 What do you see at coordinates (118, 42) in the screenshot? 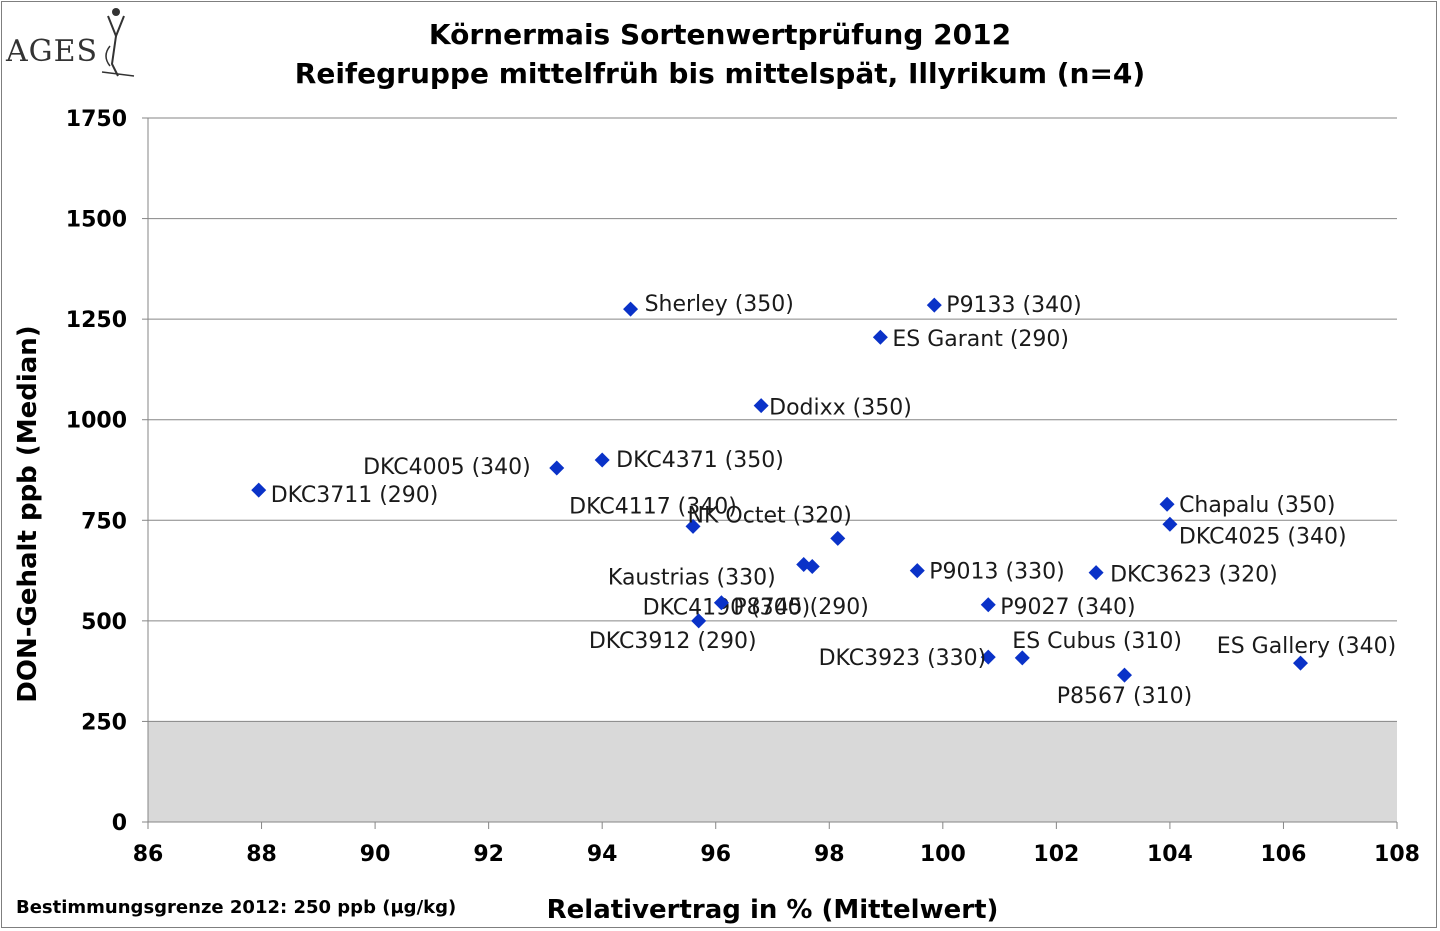
I see `logo-figure-icon` at bounding box center [118, 42].